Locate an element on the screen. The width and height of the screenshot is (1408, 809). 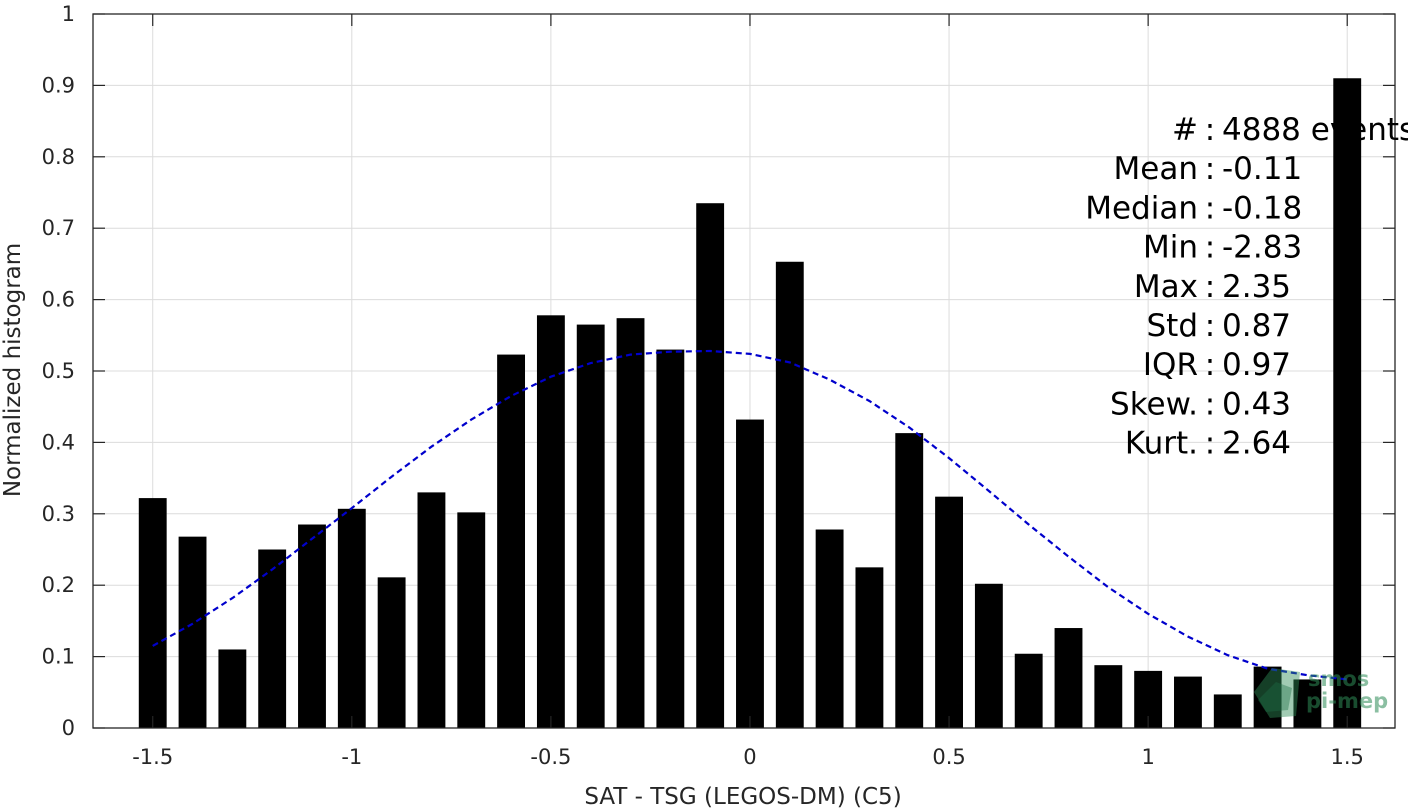
x-tick-label: -1 is located at coordinates (351, 757).